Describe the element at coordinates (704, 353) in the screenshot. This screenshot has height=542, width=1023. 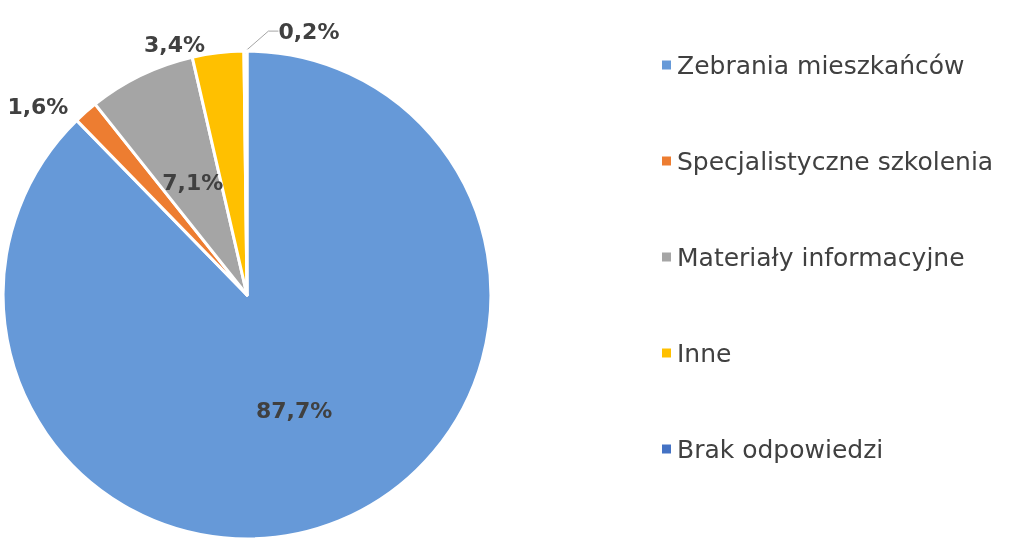
I see `legend-label: Inne` at that location.